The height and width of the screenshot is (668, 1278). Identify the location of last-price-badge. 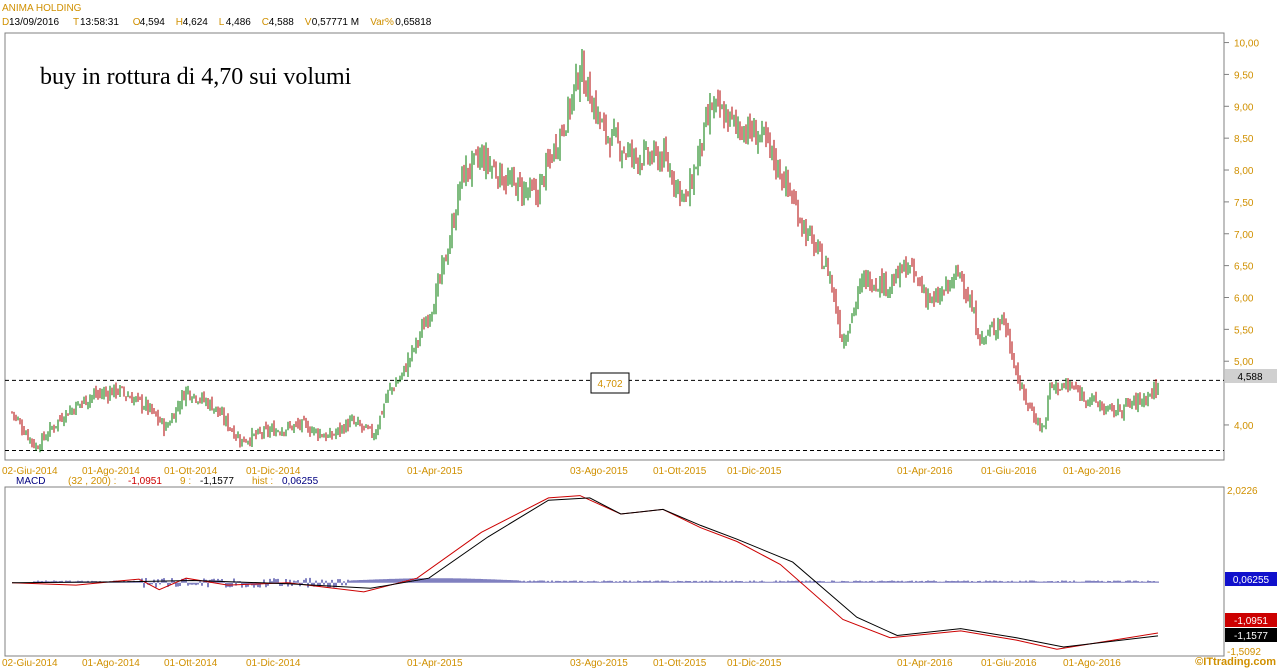
(1251, 376).